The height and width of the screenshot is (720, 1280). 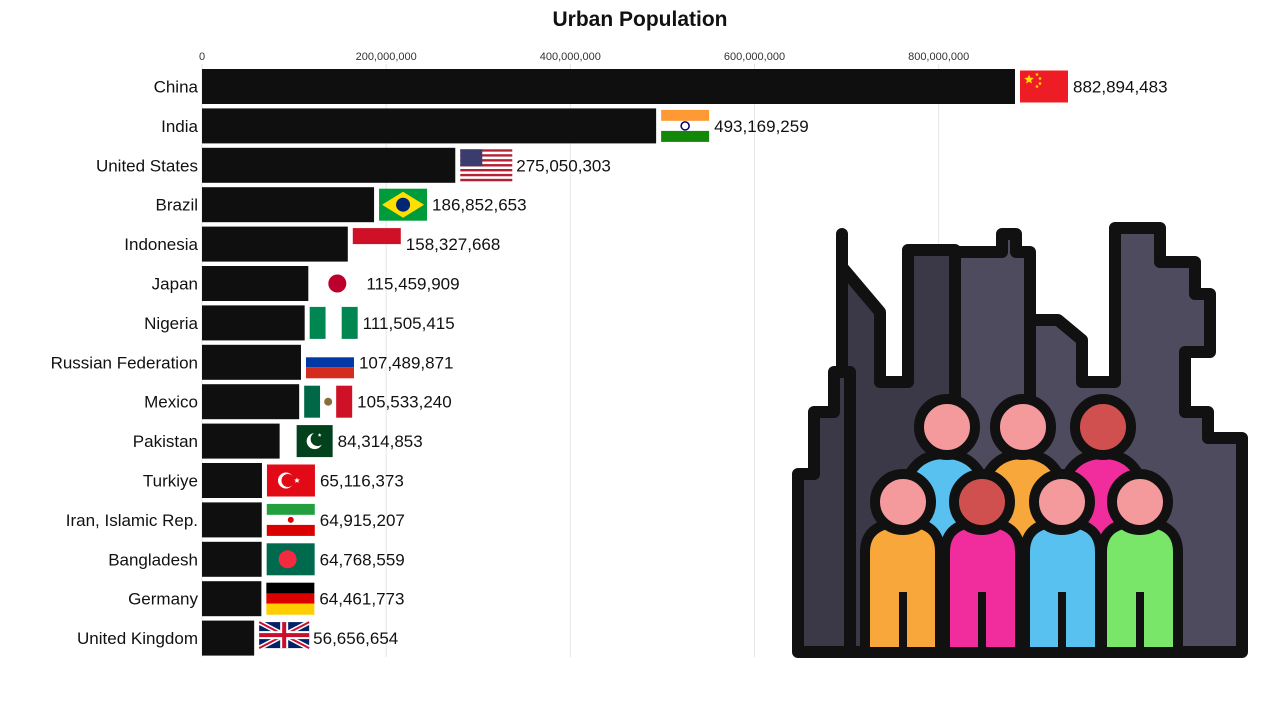 What do you see at coordinates (290, 480) in the screenshot?
I see `turkiye-flag-icon` at bounding box center [290, 480].